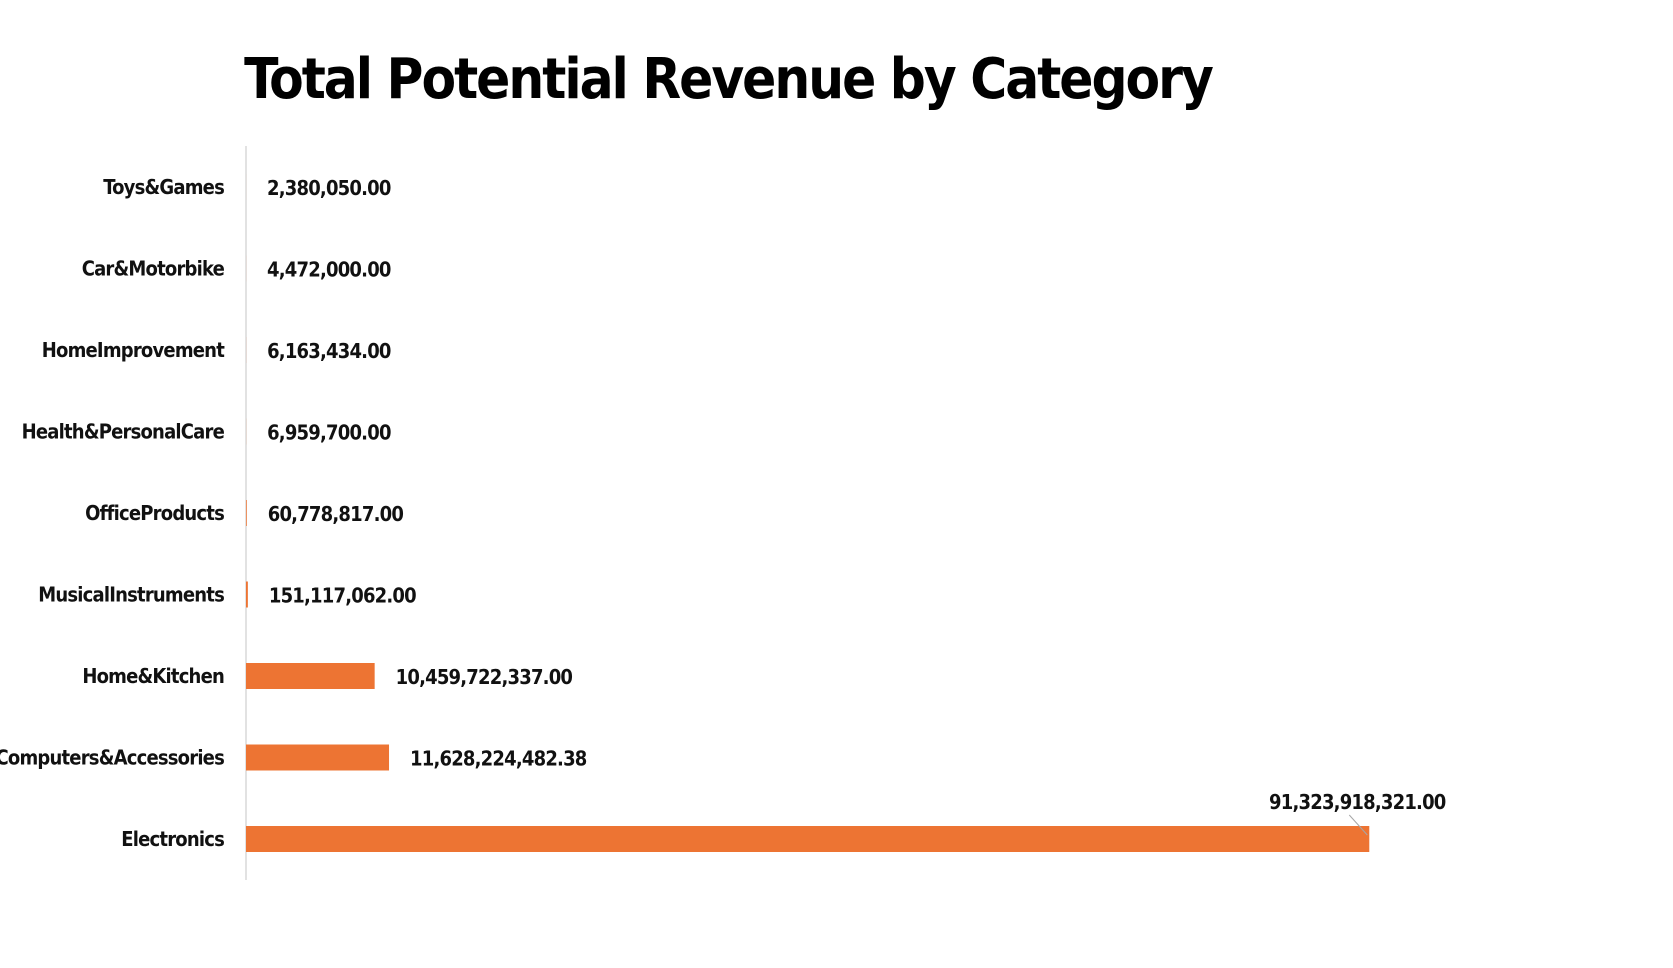 Image resolution: width=1673 pixels, height=968 pixels. What do you see at coordinates (329, 351) in the screenshot?
I see `value-label-homeimprovement: 6,163,434.00` at bounding box center [329, 351].